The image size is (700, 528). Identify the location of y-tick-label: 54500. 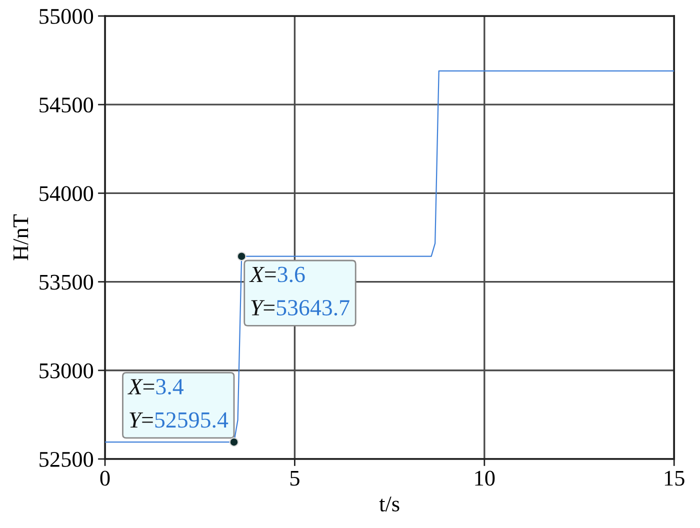
(67, 105).